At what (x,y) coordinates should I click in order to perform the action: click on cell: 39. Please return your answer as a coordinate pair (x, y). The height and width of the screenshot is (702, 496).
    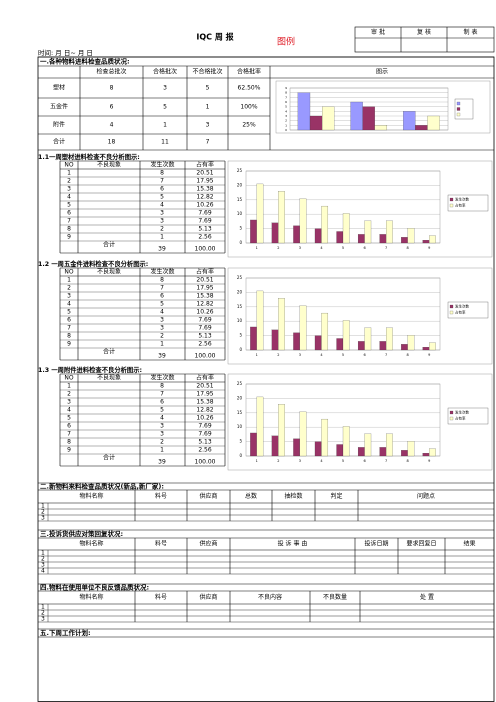
    Looking at the image, I should click on (162, 356).